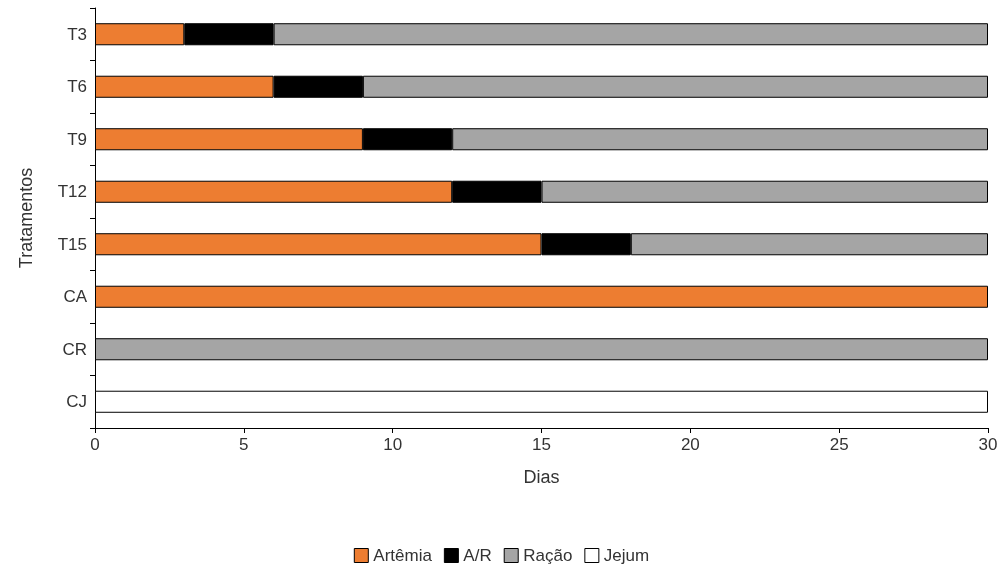 The height and width of the screenshot is (574, 1003). Describe the element at coordinates (393, 444) in the screenshot. I see `x-tick-label: 10` at that location.